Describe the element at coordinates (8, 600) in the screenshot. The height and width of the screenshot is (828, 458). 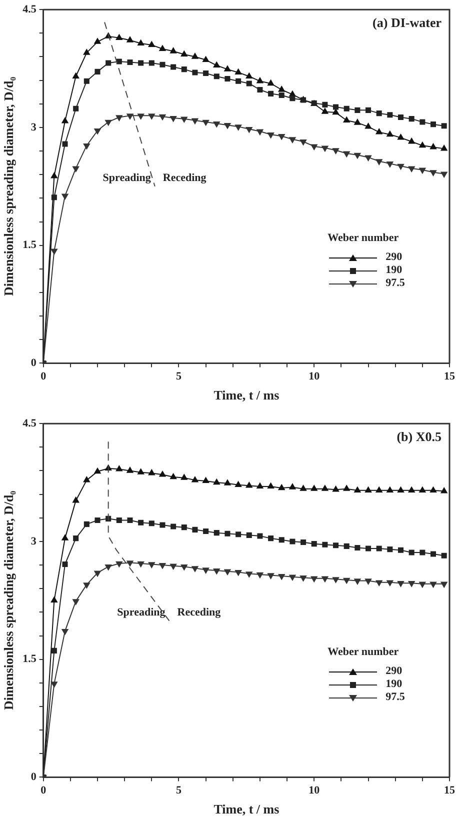
I see `y-axis-title: Dimensionless spreading diameter, D/d₀` at that location.